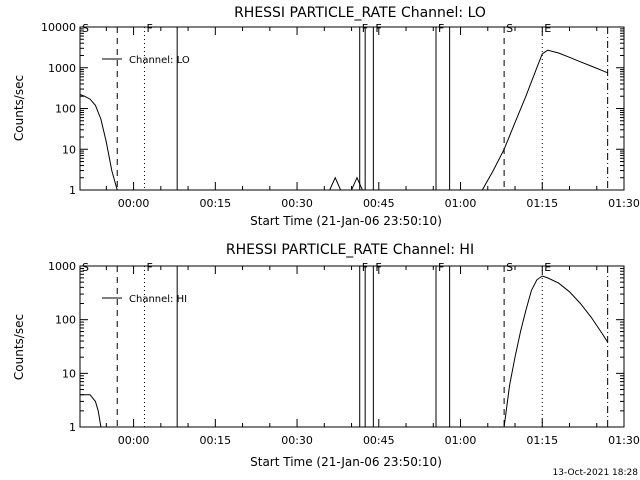 The image size is (640, 480). I want to click on lo-y-tick-label: 1, so click(72, 190).